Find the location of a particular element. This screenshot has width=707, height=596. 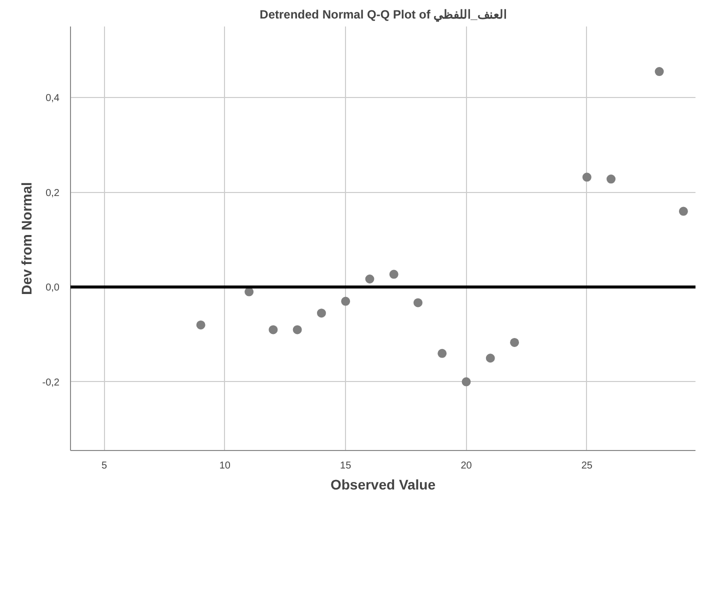

x-tick-label: 15 is located at coordinates (346, 466).